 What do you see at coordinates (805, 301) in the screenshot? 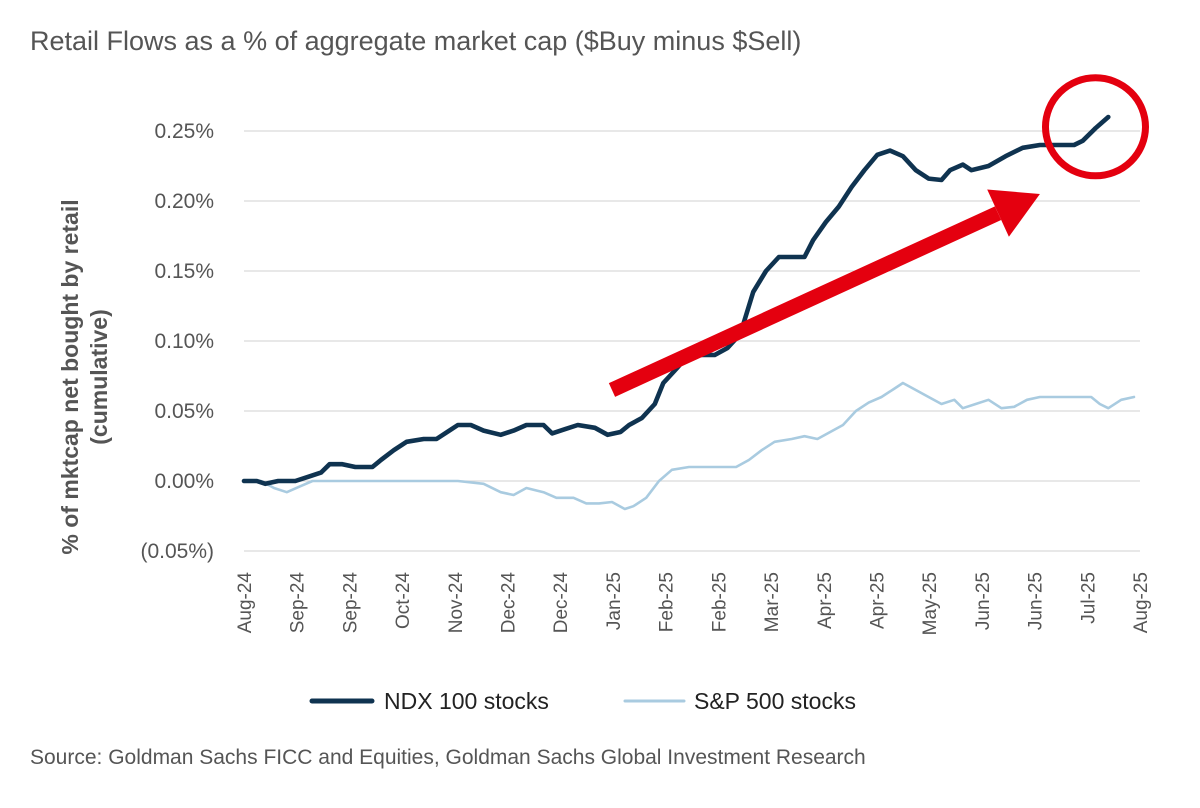
I see `annotation-arrow-shaft` at bounding box center [805, 301].